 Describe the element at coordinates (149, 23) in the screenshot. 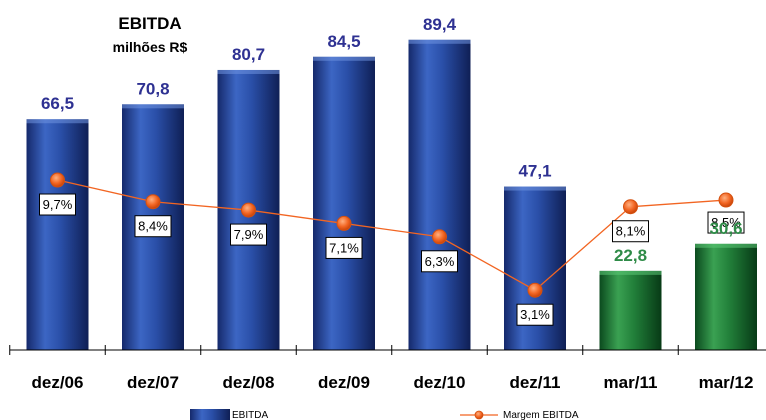

I see `chart-title: EBITDA` at that location.